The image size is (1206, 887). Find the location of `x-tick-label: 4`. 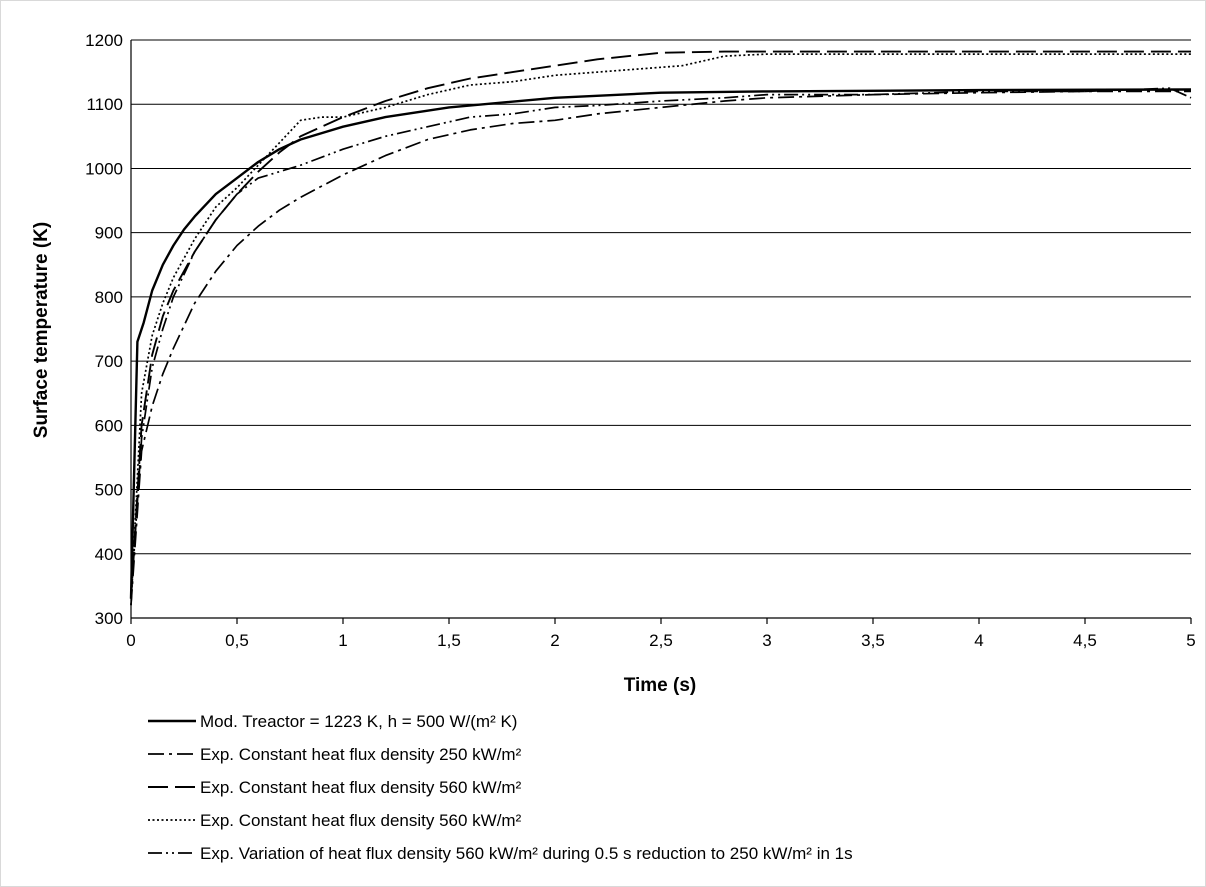

x-tick-label: 4 is located at coordinates (978, 640).